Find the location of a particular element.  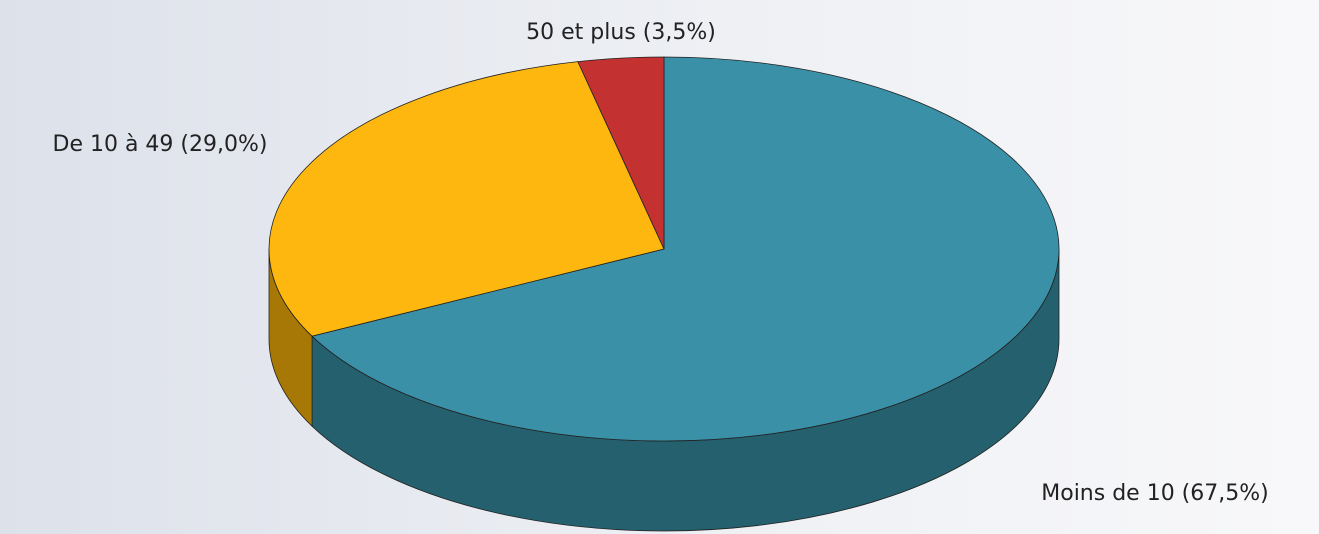

slice-label: Moins de 10 (67,5%) is located at coordinates (1155, 493).